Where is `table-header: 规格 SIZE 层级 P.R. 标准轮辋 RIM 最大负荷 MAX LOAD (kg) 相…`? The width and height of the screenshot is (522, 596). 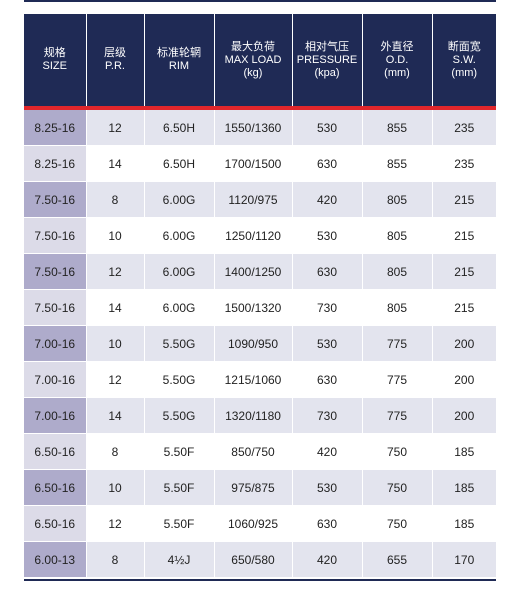 table-header: 规格 SIZE 层级 P.R. 标准轮辋 RIM 最大负荷 MAX LOAD (kg) 相… is located at coordinates (260, 61).